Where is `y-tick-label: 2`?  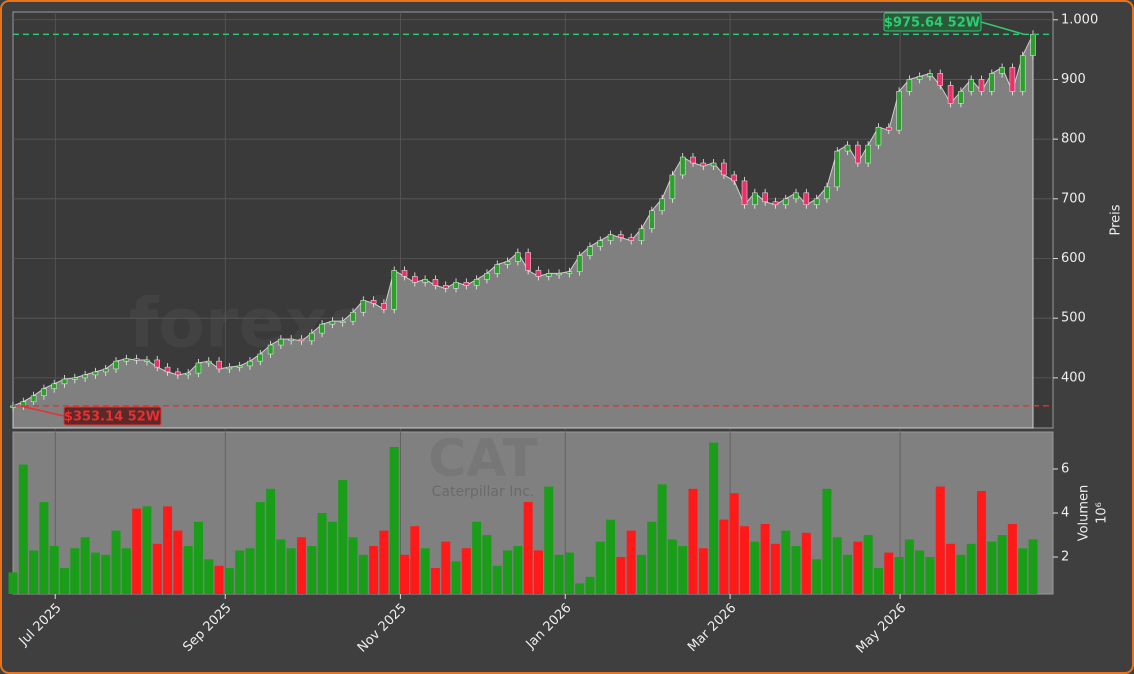 y-tick-label: 2 is located at coordinates (1065, 557).